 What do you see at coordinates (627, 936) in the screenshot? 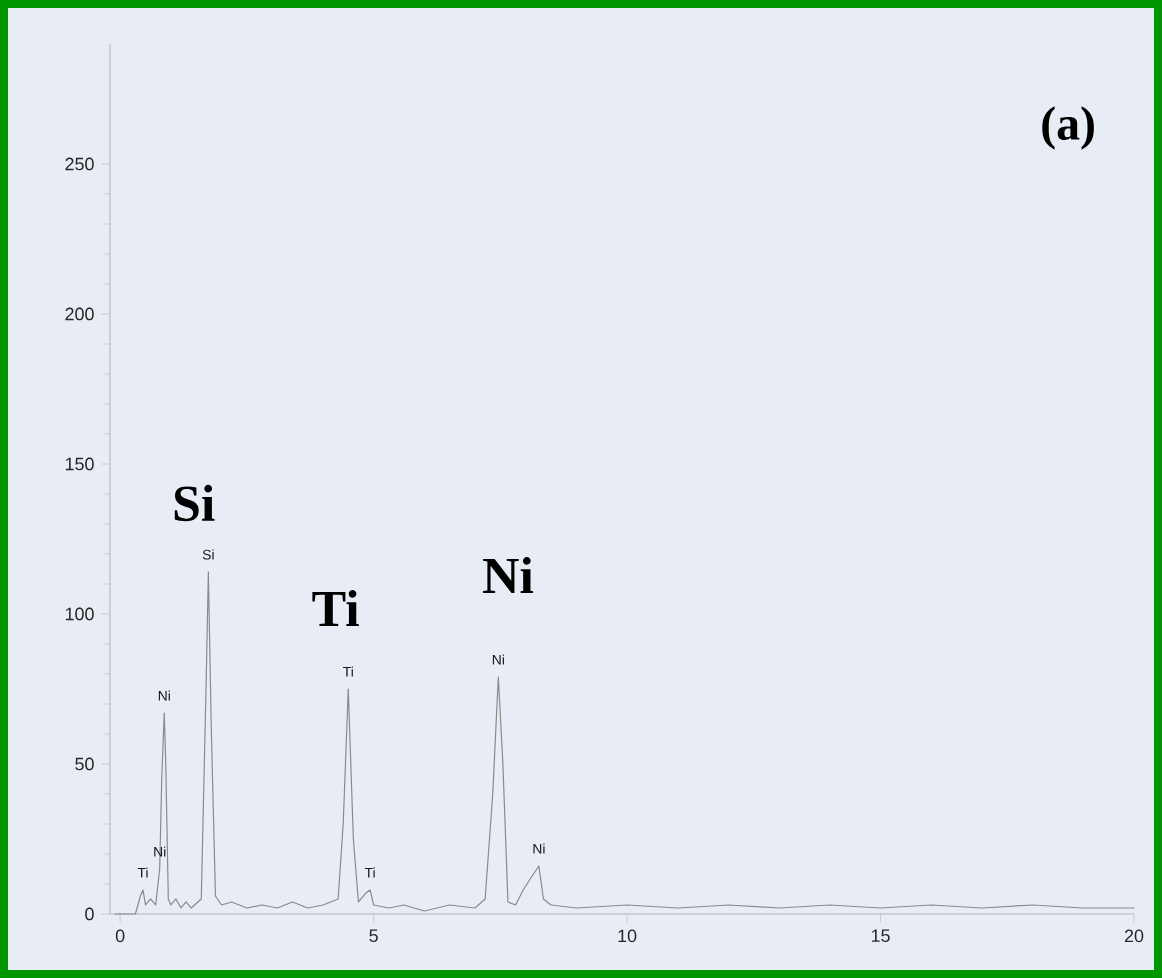
I see `x-tick-label: 10` at bounding box center [627, 936].